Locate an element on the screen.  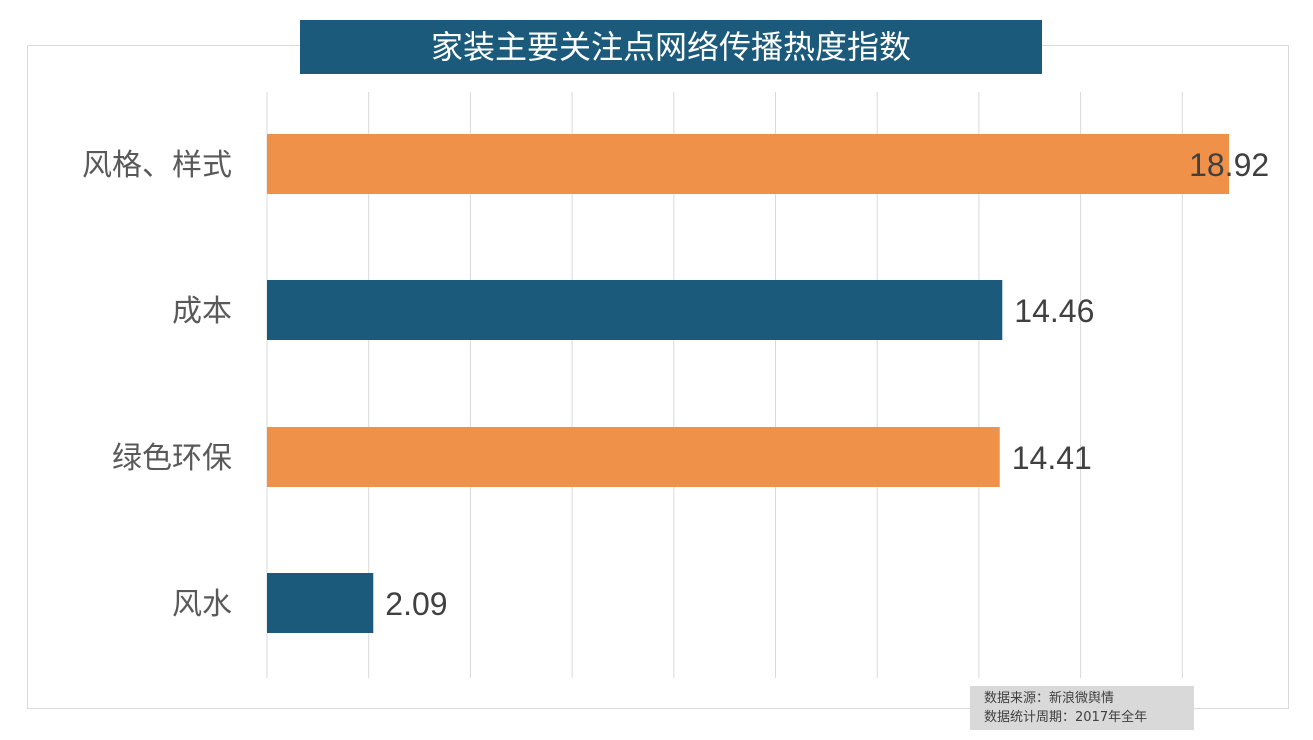
data-label: 2.09 is located at coordinates (416, 604).